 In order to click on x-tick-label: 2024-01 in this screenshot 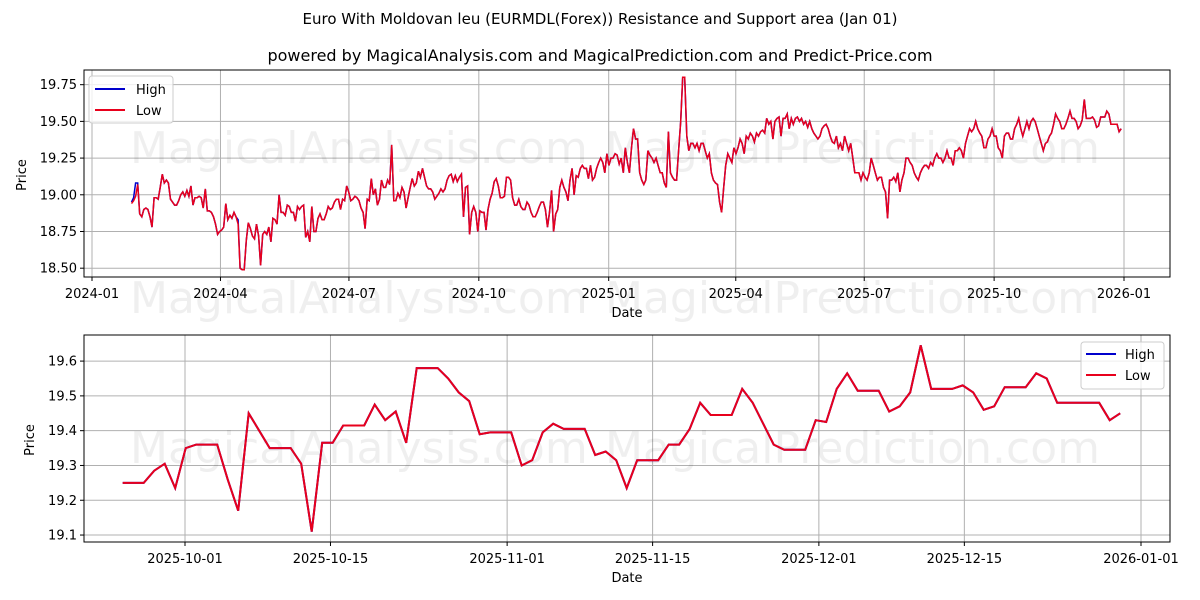, I will do `click(92, 294)`.